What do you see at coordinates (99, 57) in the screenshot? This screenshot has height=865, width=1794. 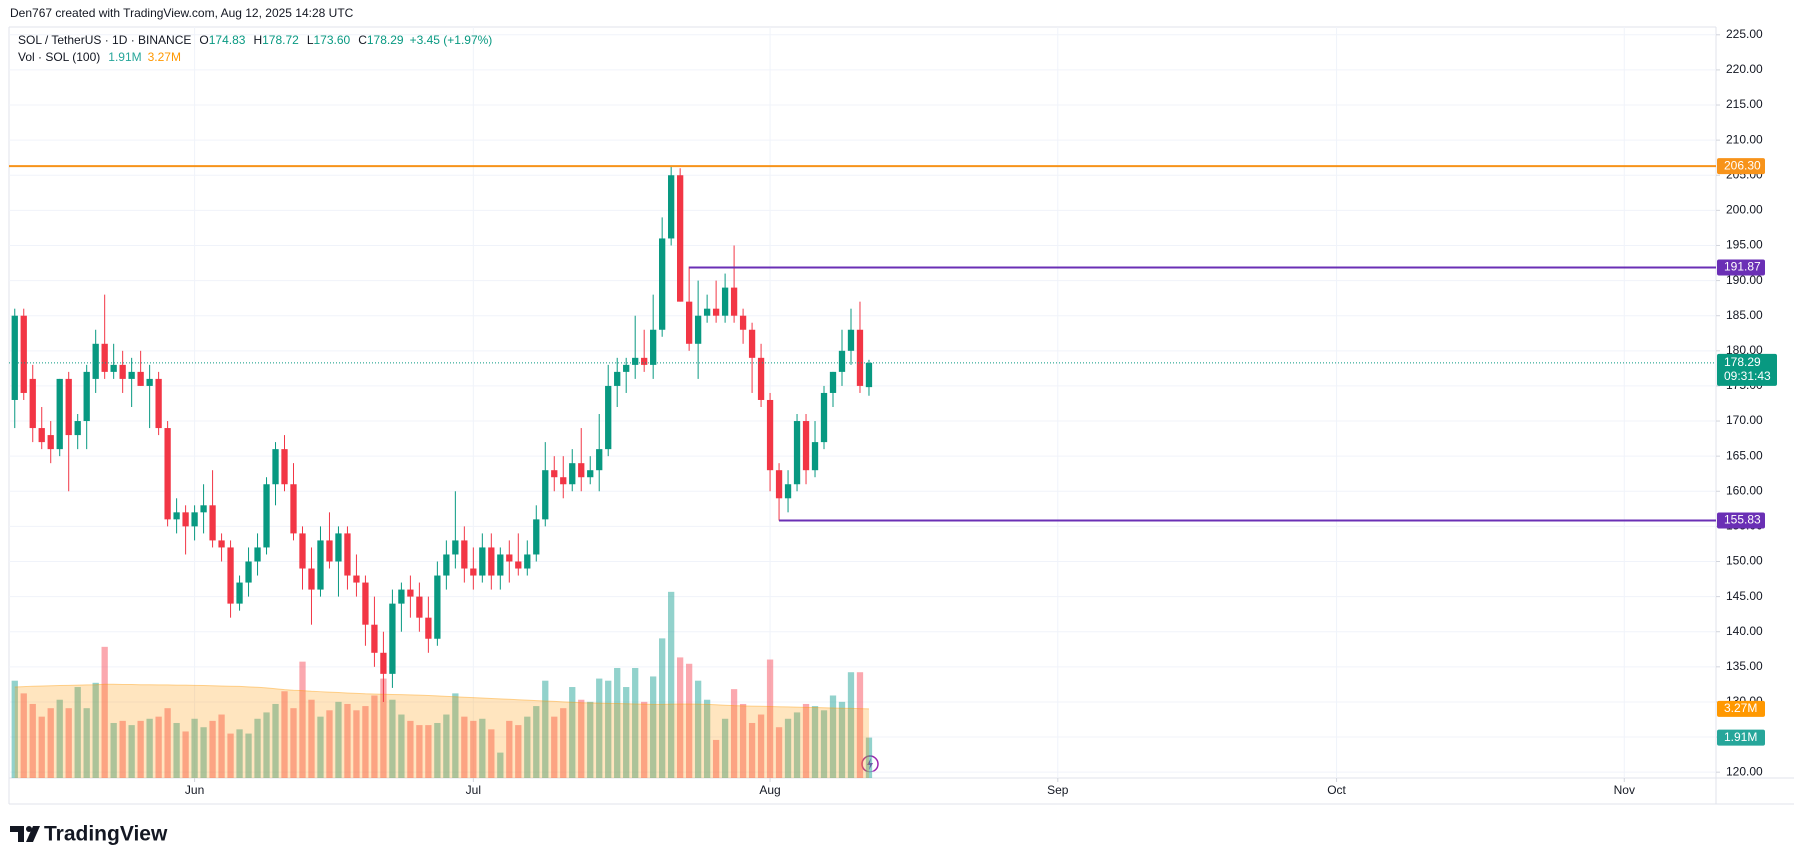 I see `legend-line: Vol · SOL (100) 1.91M 3.27M` at bounding box center [99, 57].